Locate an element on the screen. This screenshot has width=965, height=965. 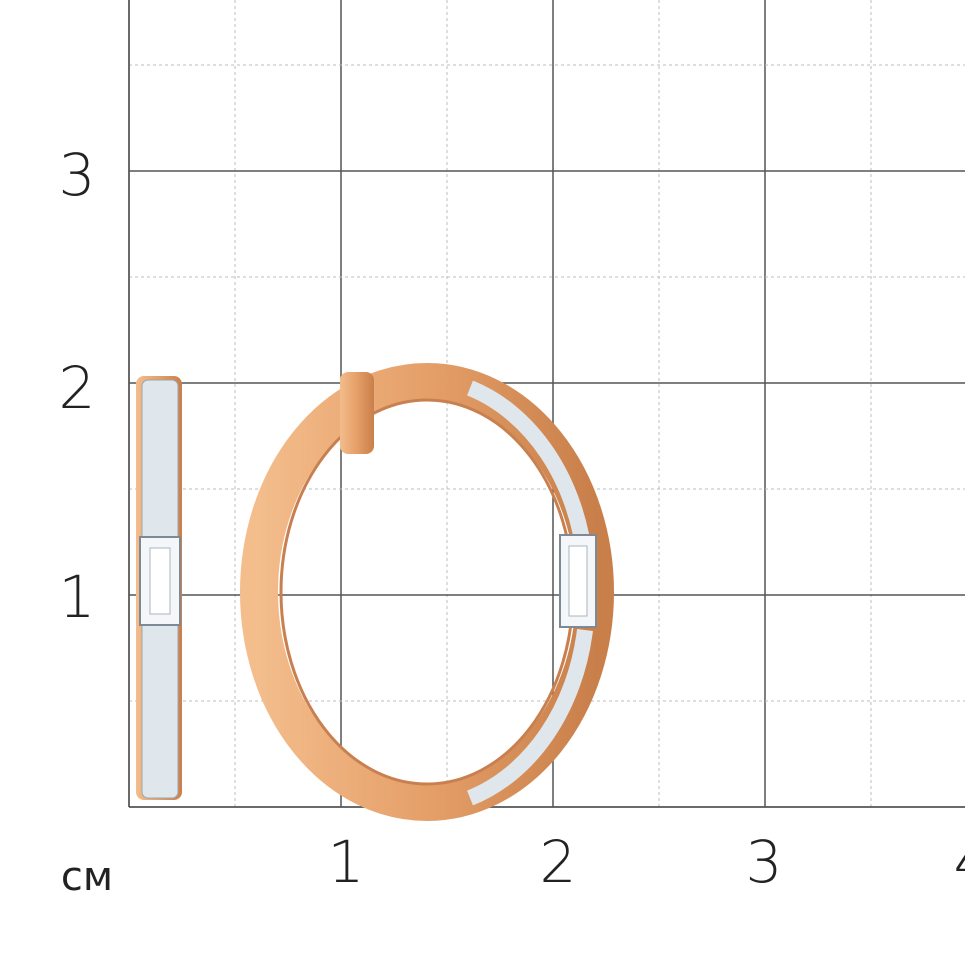
x-tick-label: 3 is located at coordinates (764, 862).